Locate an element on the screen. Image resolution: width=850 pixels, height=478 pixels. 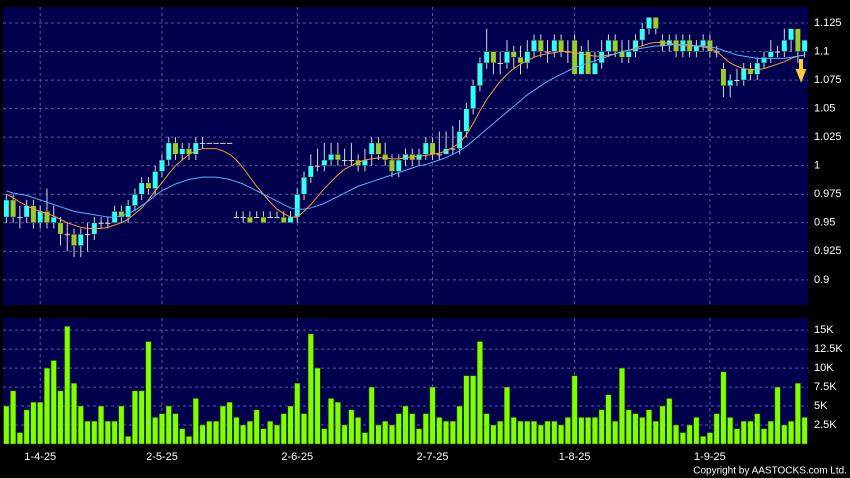
y-tick-label: 1.1 is located at coordinates (821, 51).